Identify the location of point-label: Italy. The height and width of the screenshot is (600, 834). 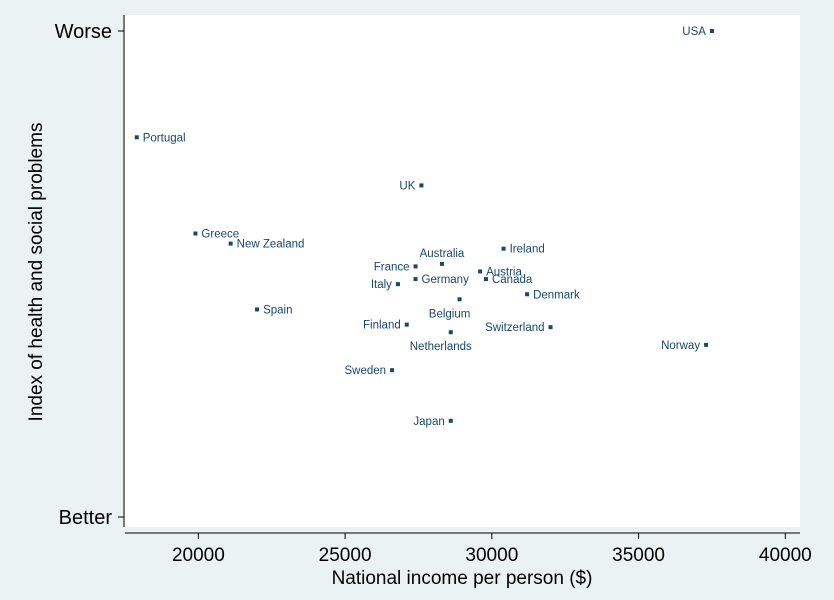
(381, 285).